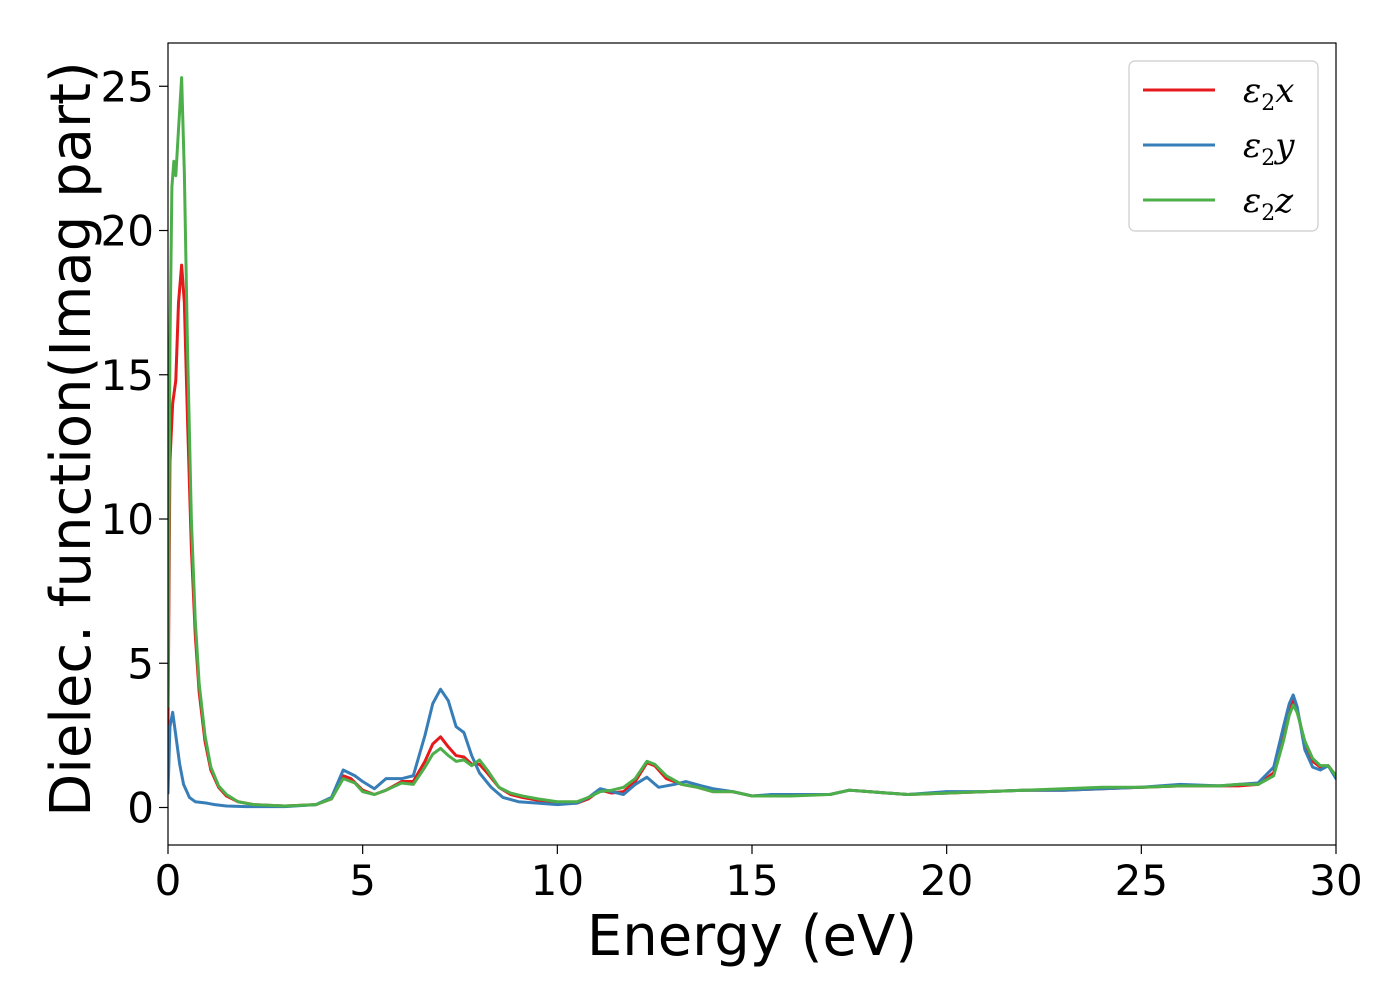 This screenshot has height=1000, width=1400. What do you see at coordinates (140, 663) in the screenshot?
I see `y-tick-label: 5` at bounding box center [140, 663].